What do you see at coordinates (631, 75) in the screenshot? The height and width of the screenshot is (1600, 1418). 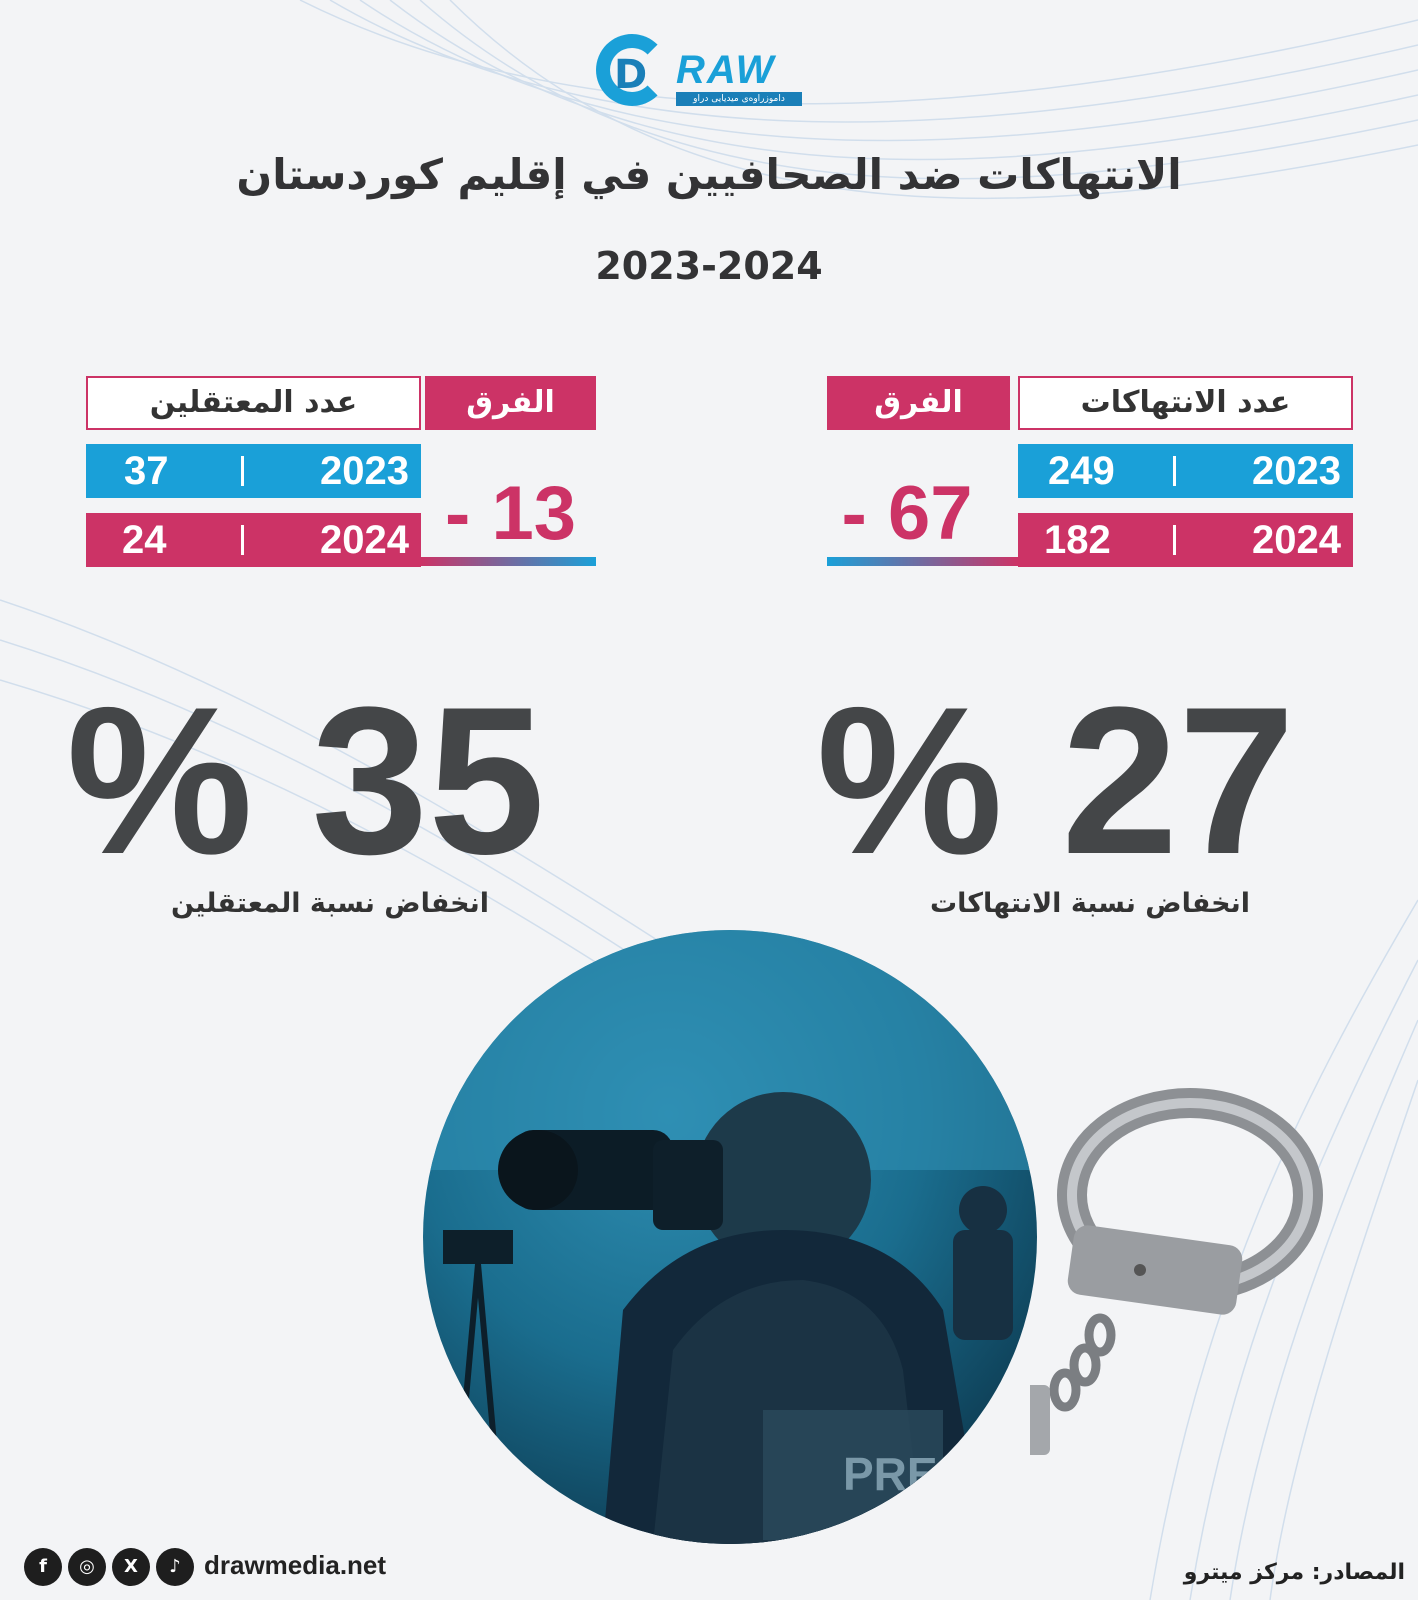 I see `logo-letter: D` at bounding box center [631, 75].